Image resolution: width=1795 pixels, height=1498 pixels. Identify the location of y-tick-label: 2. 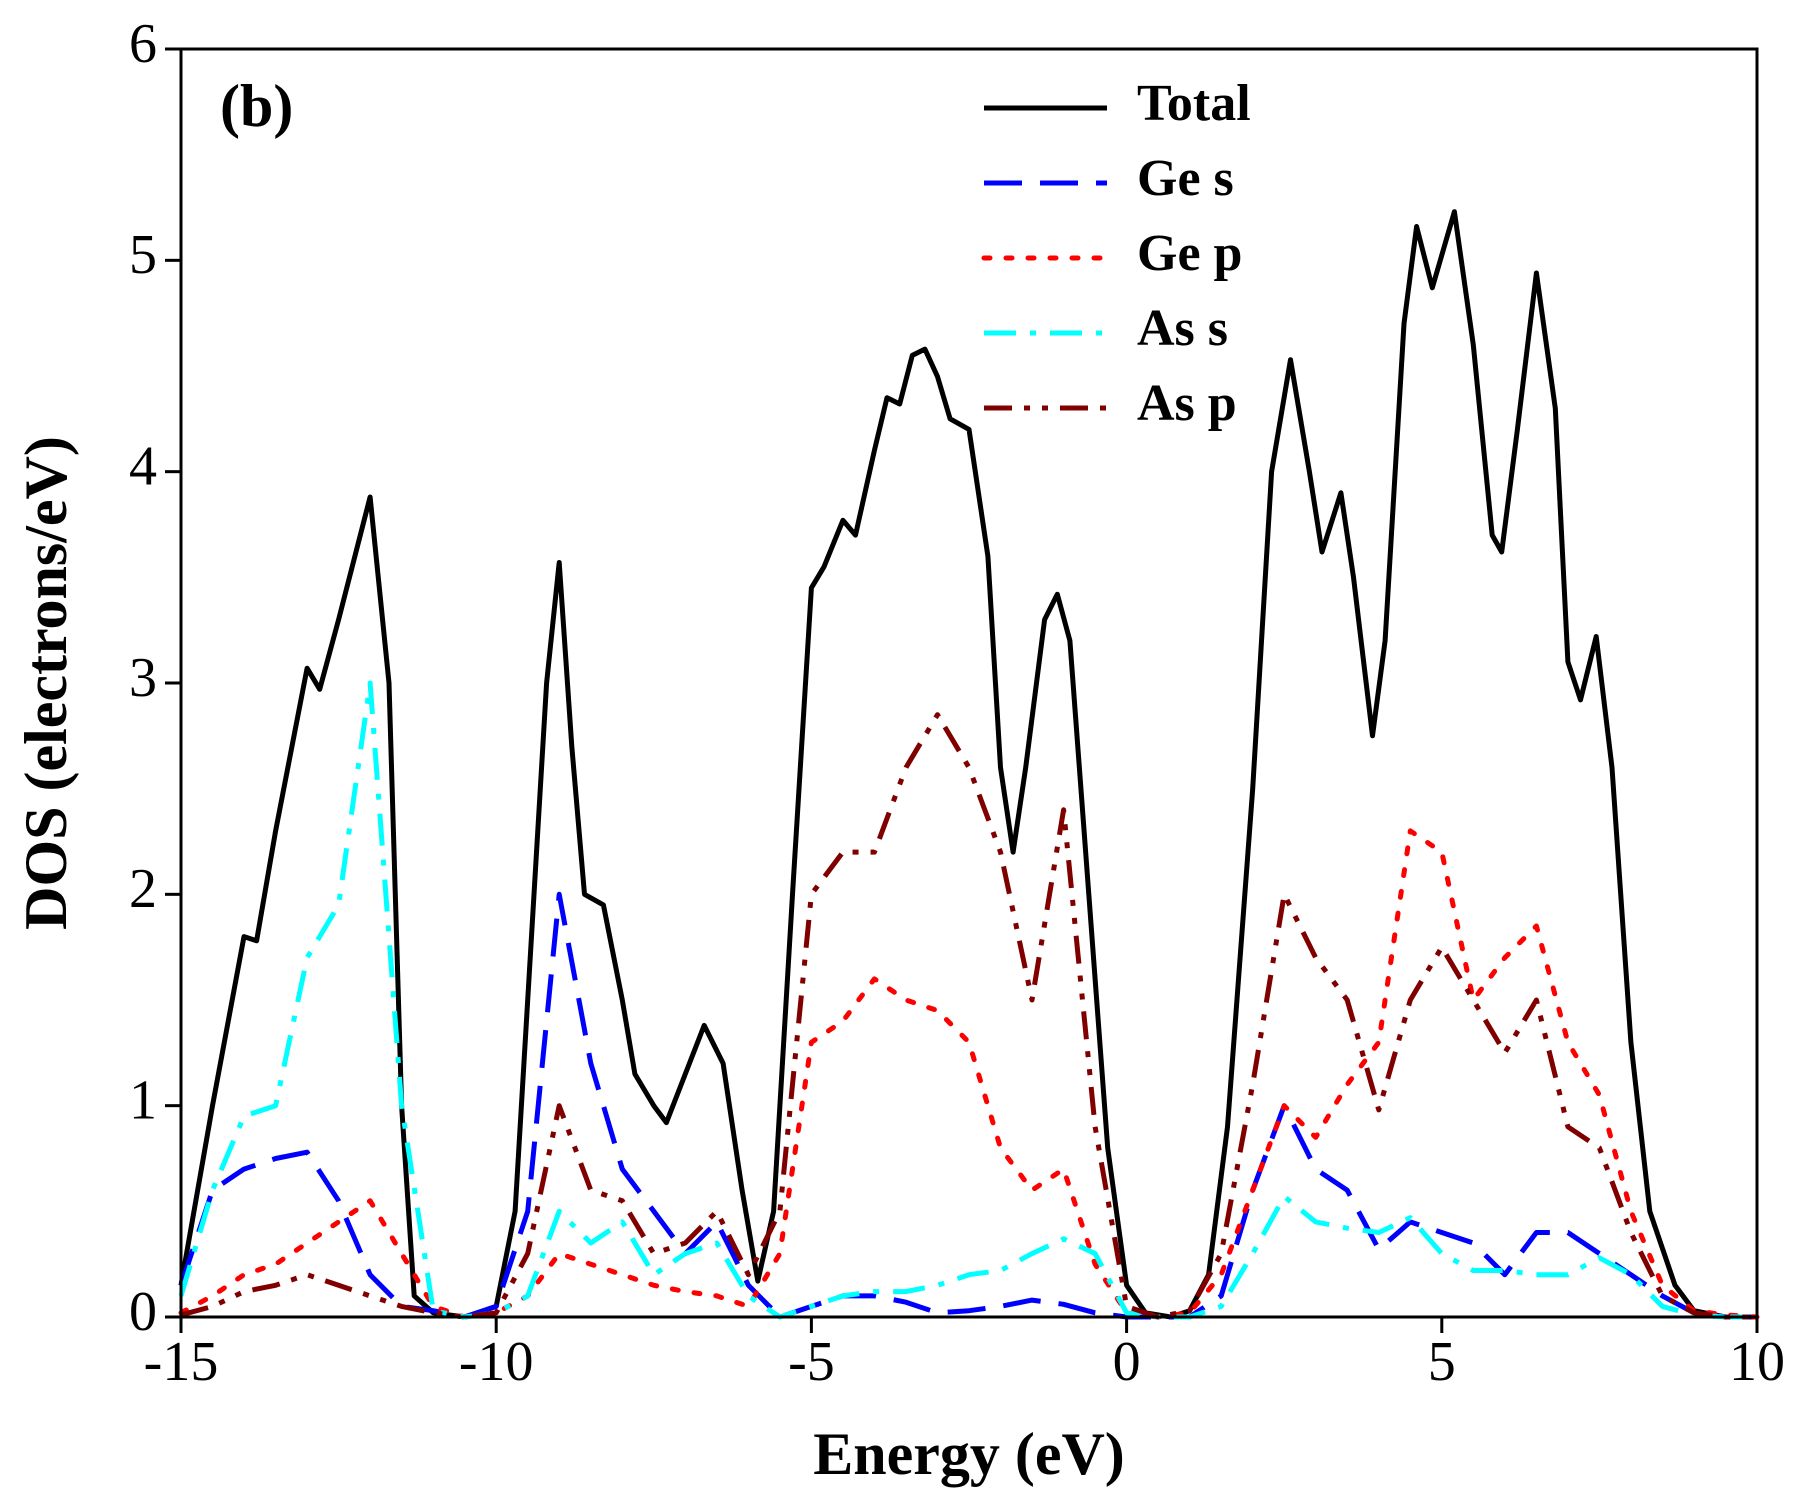
(143, 889).